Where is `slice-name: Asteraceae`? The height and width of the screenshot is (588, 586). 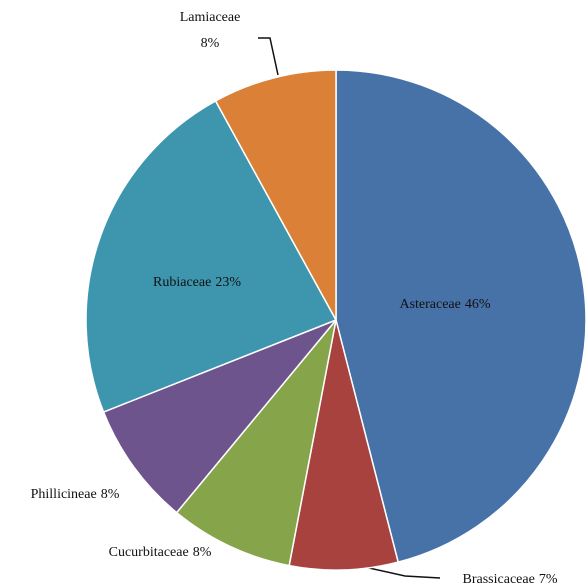 slice-name: Asteraceae is located at coordinates (429, 304).